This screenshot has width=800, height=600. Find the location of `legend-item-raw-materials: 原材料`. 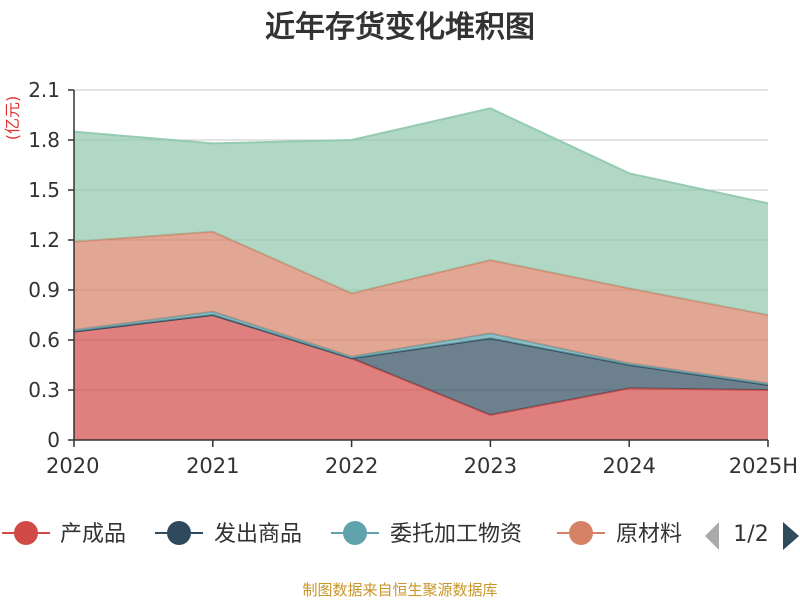

legend-item-raw-materials: 原材料 is located at coordinates (619, 534).